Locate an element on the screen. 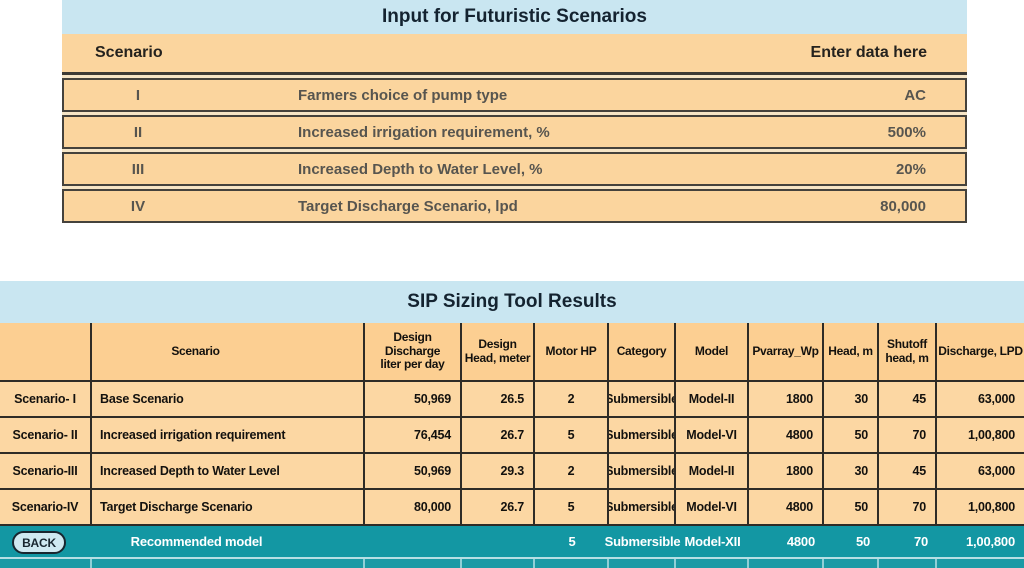 The height and width of the screenshot is (568, 1024). cell-scenario-name: Target Discharge Scenario is located at coordinates (228, 507).